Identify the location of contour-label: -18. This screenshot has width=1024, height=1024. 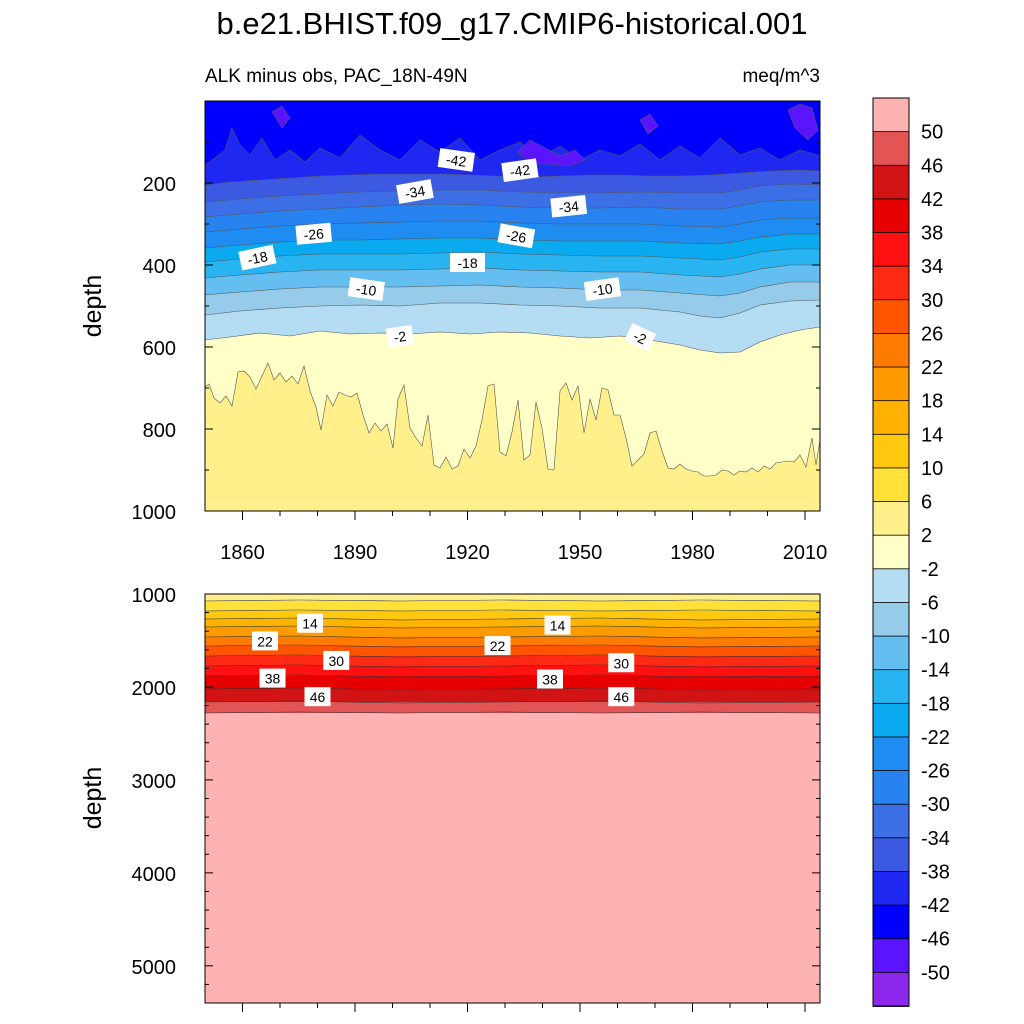
(467, 262).